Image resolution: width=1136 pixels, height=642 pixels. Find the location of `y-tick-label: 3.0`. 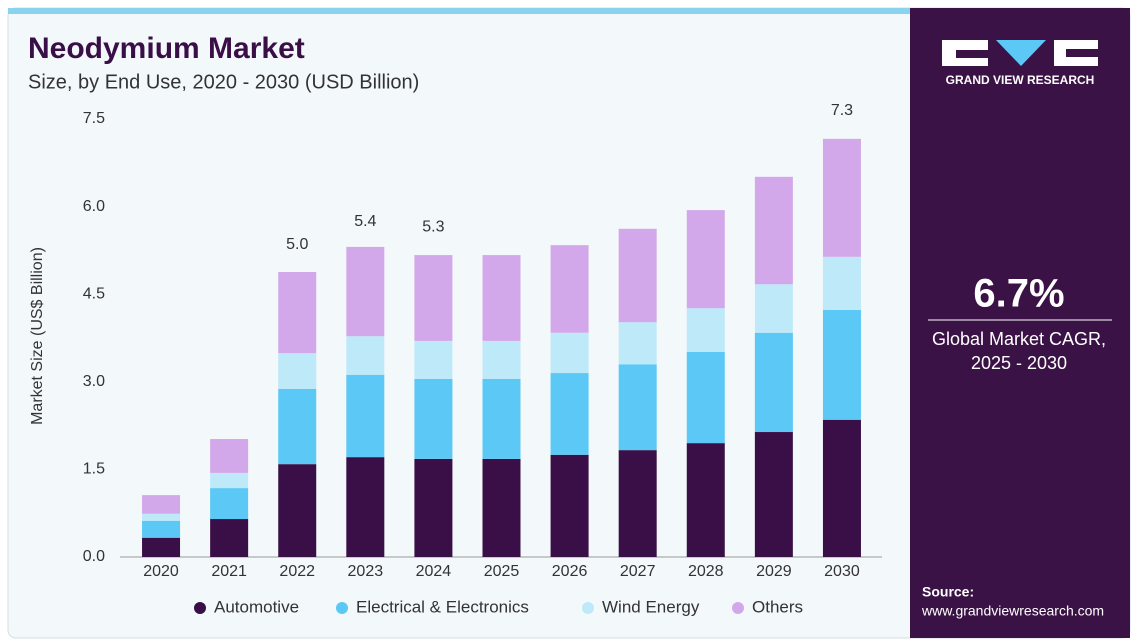

y-tick-label: 3.0 is located at coordinates (94, 381).